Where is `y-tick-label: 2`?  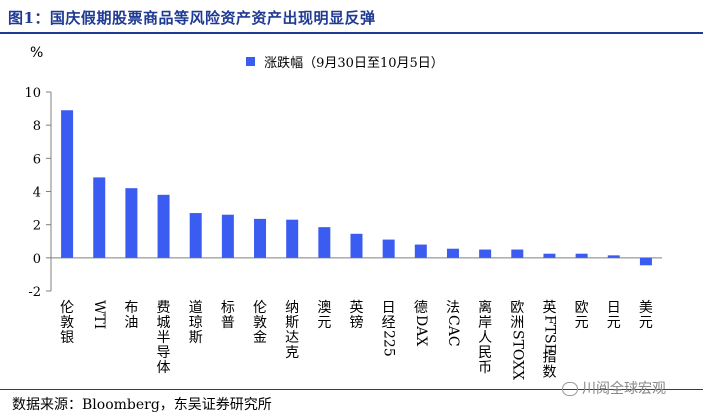 y-tick-label: 2 is located at coordinates (37, 226).